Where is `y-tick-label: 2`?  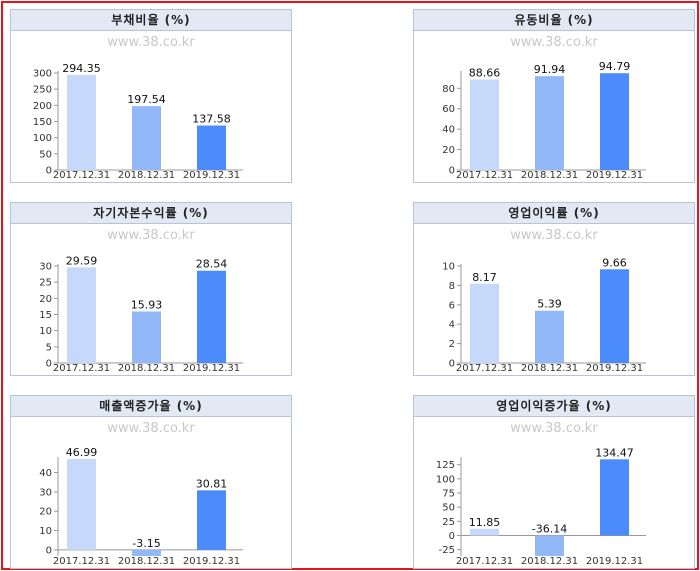 y-tick-label: 2 is located at coordinates (452, 344).